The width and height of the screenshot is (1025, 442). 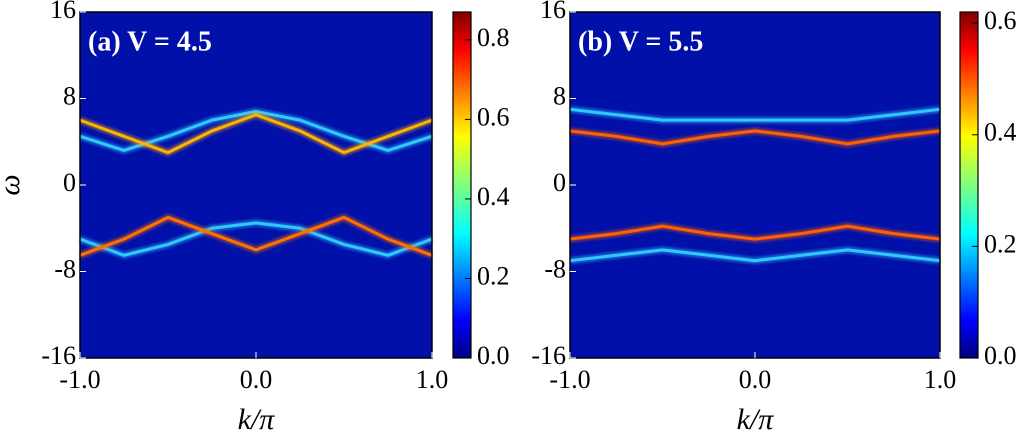 What do you see at coordinates (493, 37) in the screenshot?
I see `colorbar-tick-label: 0.8` at bounding box center [493, 37].